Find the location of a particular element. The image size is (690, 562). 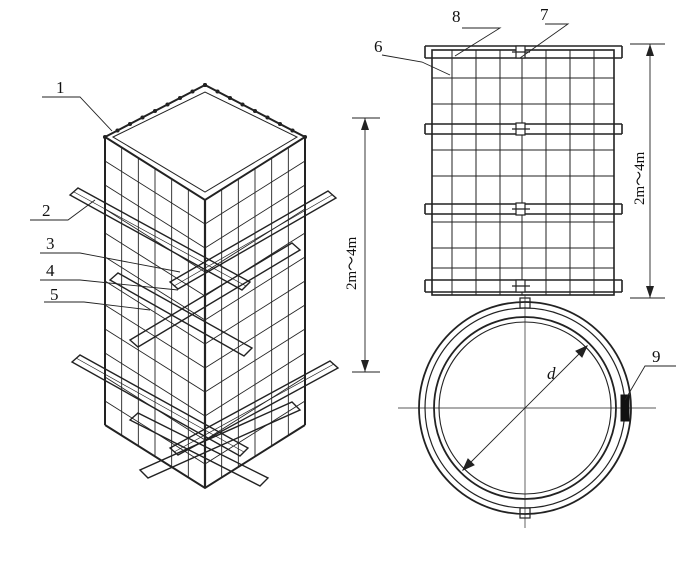

callout-8: 8 is located at coordinates (456, 16).